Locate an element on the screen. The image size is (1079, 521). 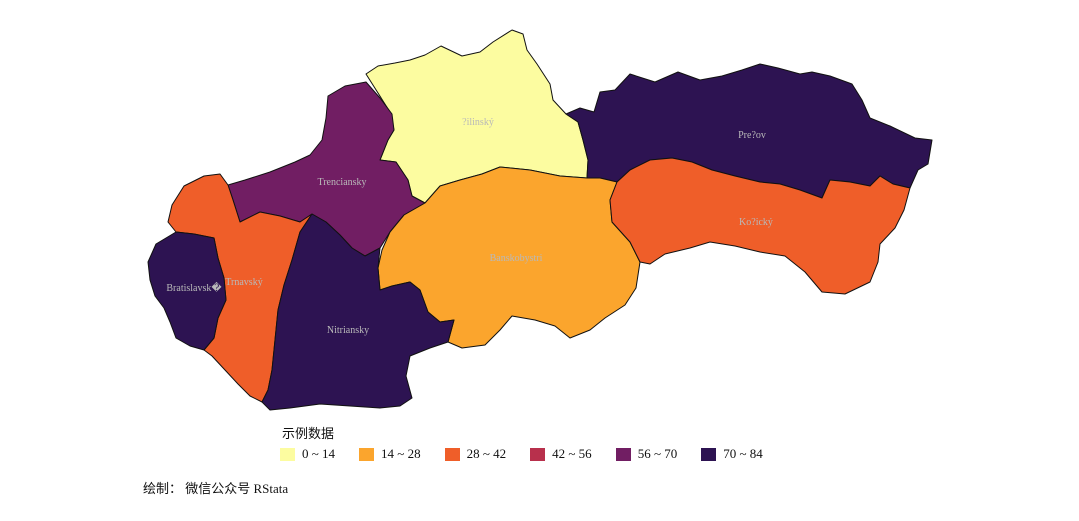
legend-item: 28 ~ 42 is located at coordinates (475, 454).